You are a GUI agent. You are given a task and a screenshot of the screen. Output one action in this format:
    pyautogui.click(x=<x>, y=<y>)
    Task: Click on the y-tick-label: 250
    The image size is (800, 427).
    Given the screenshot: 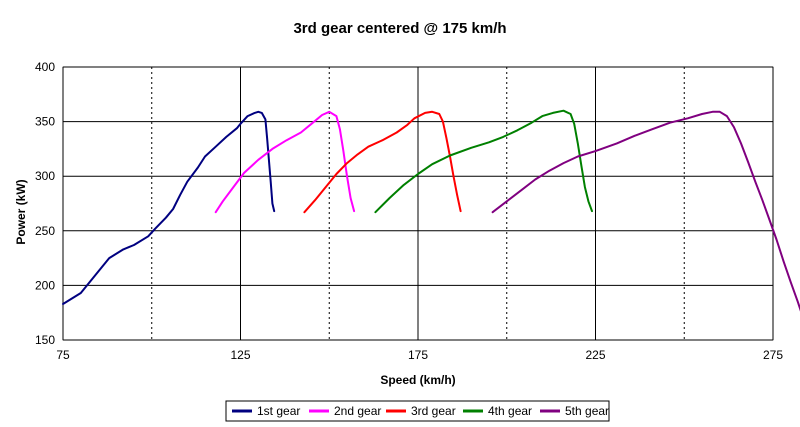 What is the action you would take?
    pyautogui.click(x=45, y=231)
    